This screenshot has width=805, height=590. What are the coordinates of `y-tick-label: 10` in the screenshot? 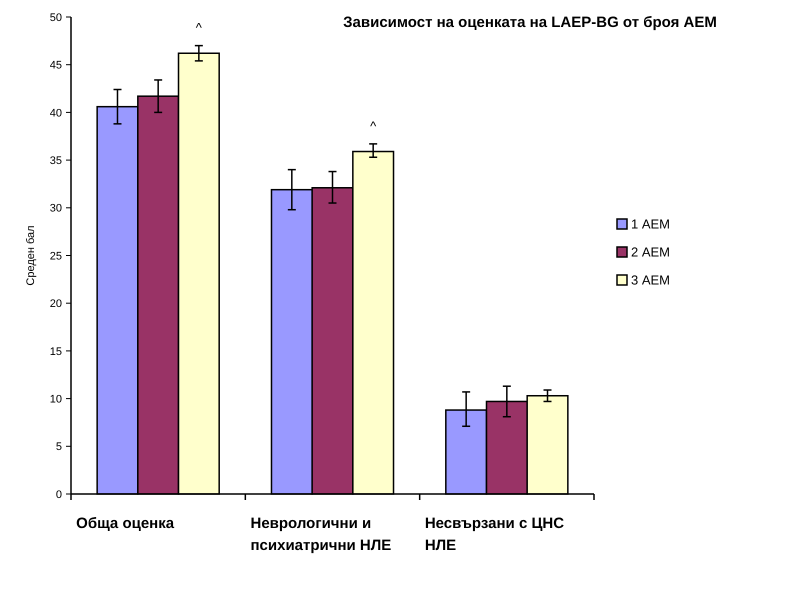 It's located at (56, 399).